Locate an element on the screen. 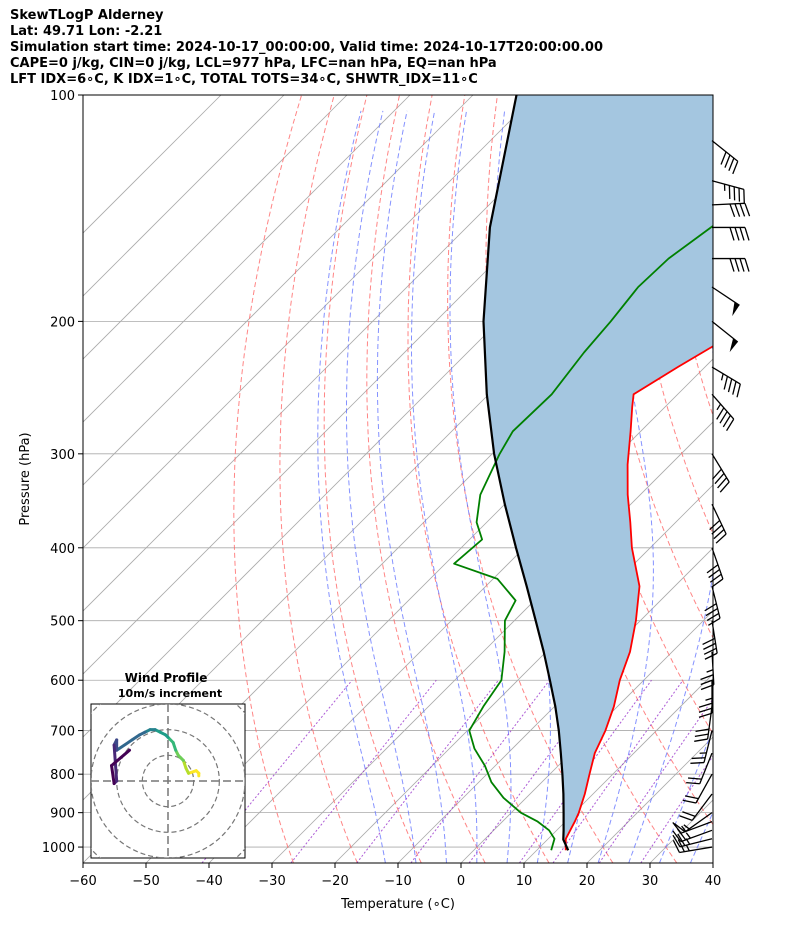 The height and width of the screenshot is (937, 794). title-line-station: SkewTLogP Alderney is located at coordinates (87, 15).